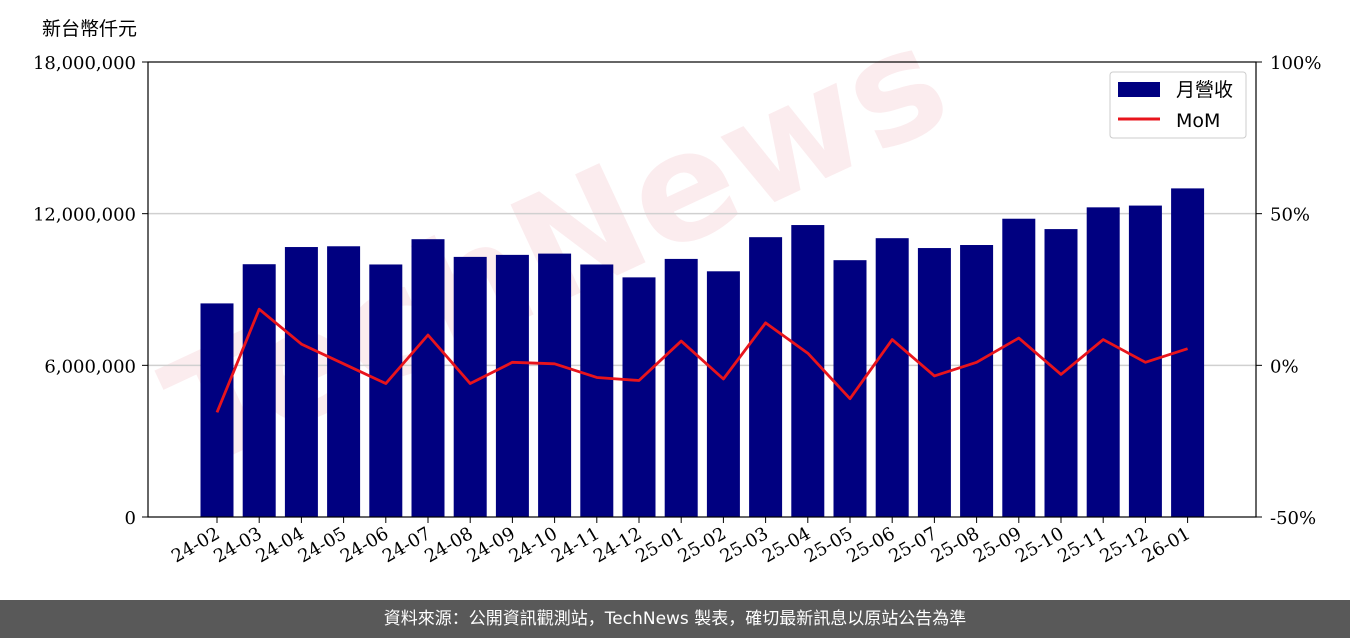 This screenshot has height=638, width=1350. I want to click on mom-line, so click(702, 360).